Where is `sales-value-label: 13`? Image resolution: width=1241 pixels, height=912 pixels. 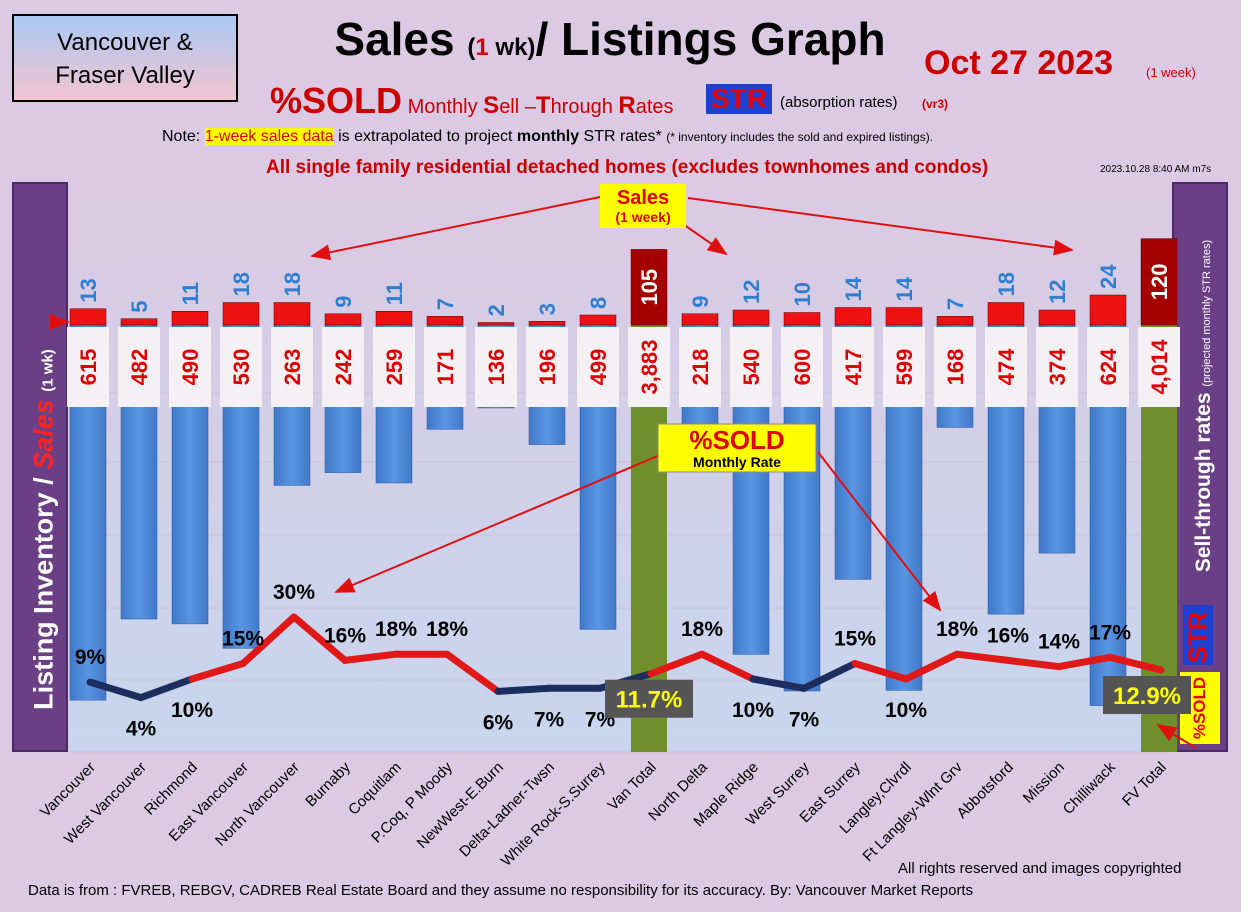 sales-value-label: 13 is located at coordinates (88, 290).